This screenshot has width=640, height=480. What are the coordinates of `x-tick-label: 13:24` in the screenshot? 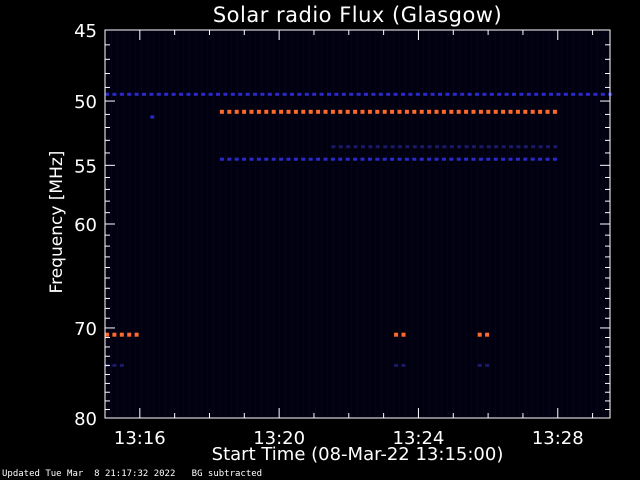 It's located at (419, 438).